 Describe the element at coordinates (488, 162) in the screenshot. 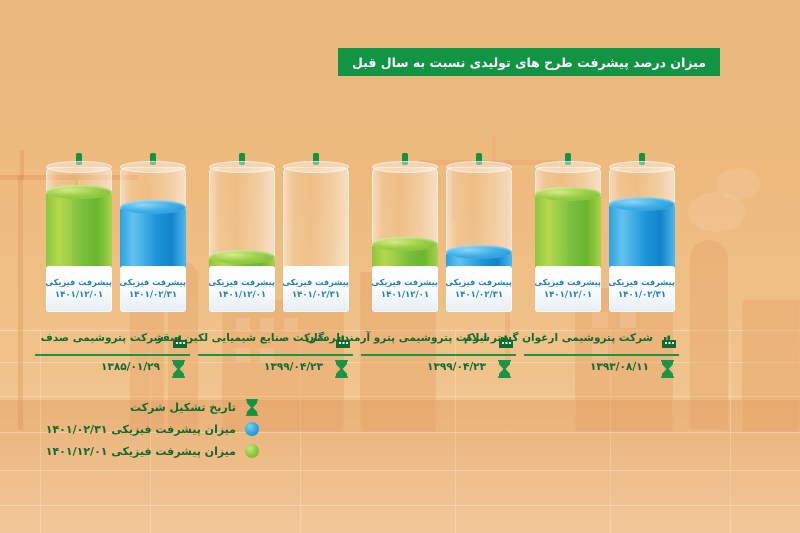

I see `crane-jib-icon` at that location.